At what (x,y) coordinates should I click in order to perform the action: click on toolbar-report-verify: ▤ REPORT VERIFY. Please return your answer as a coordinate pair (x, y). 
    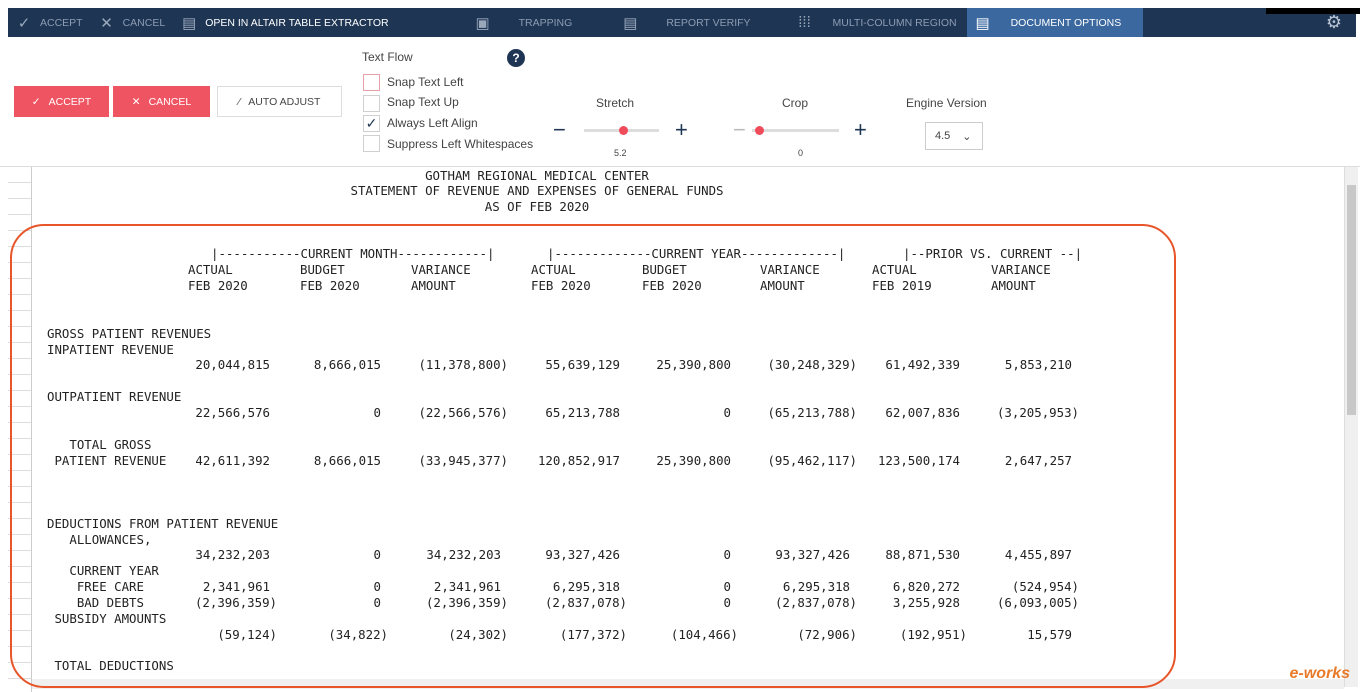
    Looking at the image, I should click on (686, 22).